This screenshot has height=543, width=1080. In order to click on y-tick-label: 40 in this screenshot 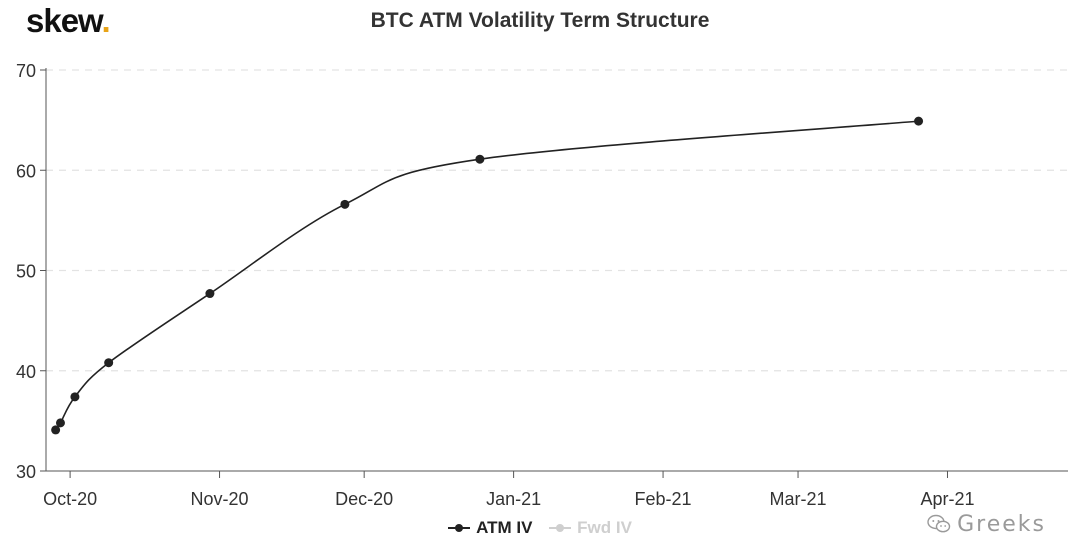, I will do `click(26, 372)`.